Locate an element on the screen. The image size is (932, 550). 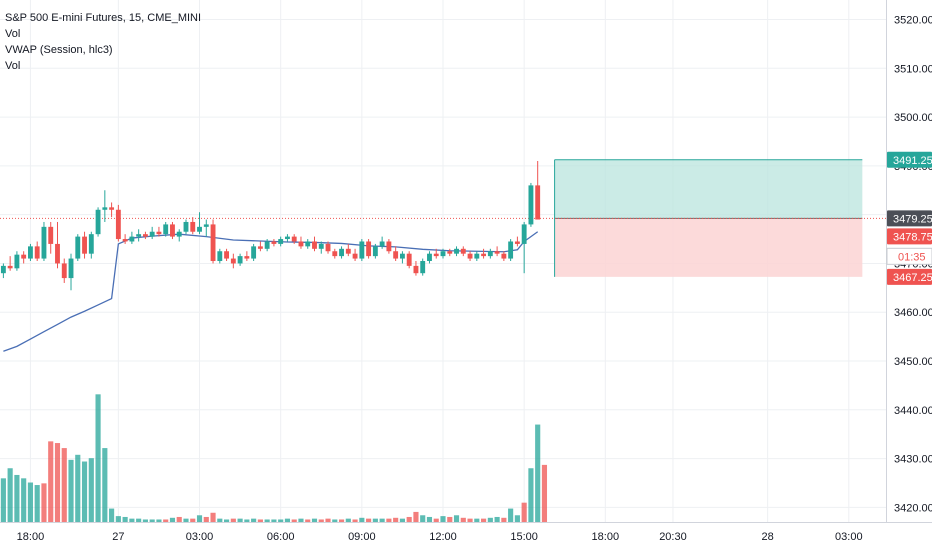
current-price-tag-bg is located at coordinates (909, 218).